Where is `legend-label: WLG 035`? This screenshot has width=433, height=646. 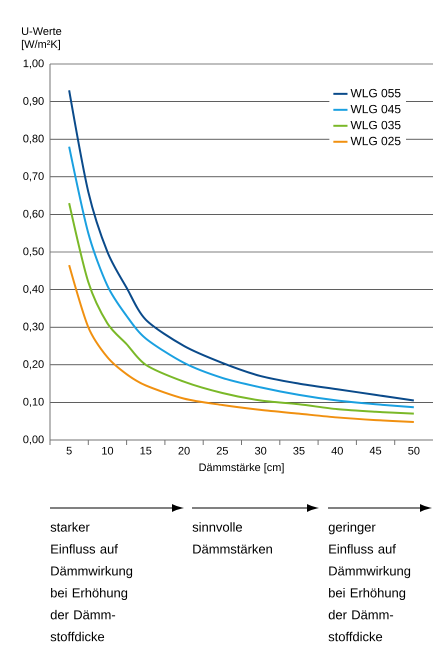 legend-label: WLG 035 is located at coordinates (375, 125).